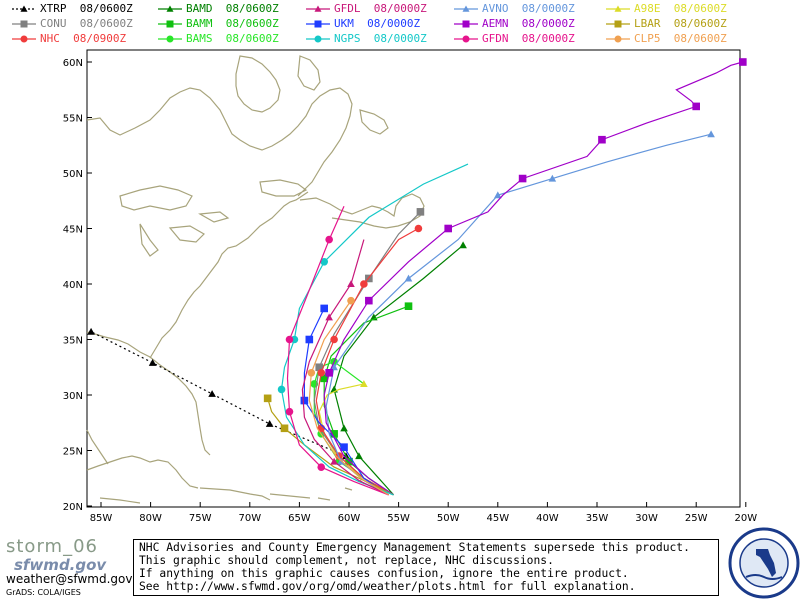  Describe the element at coordinates (73, 174) in the screenshot. I see `lat-tick-label: 50N` at that location.